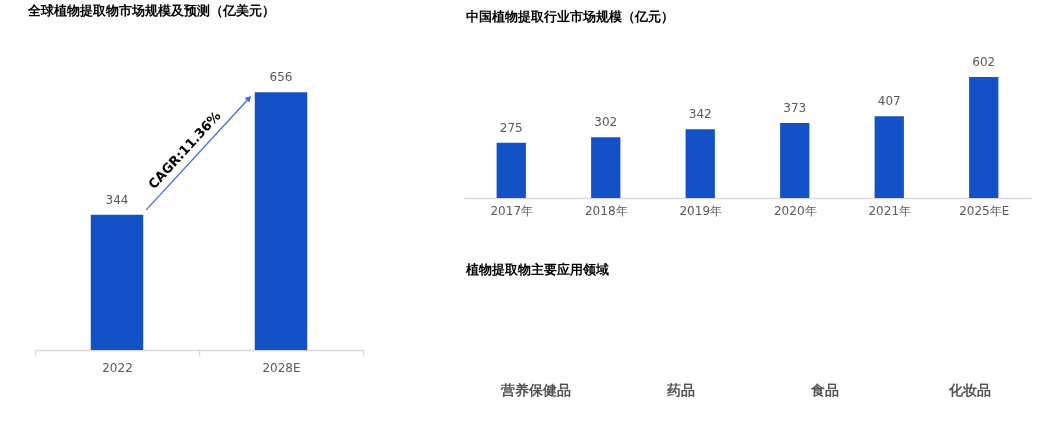 This screenshot has height=443, width=1057. What do you see at coordinates (795, 108) in the screenshot?
I see `data-label: 373` at bounding box center [795, 108].